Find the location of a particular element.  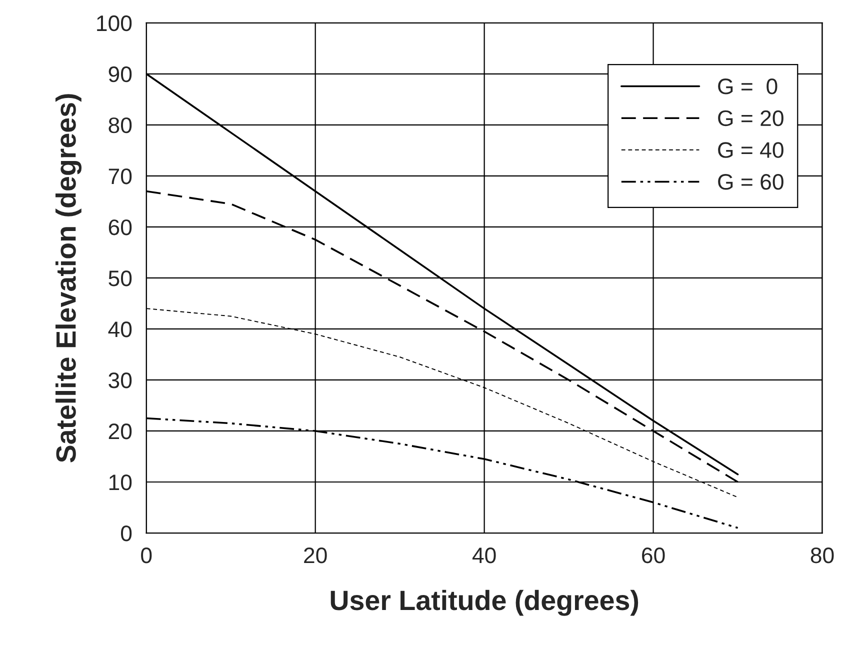

x-tick-label: 80 is located at coordinates (822, 555).